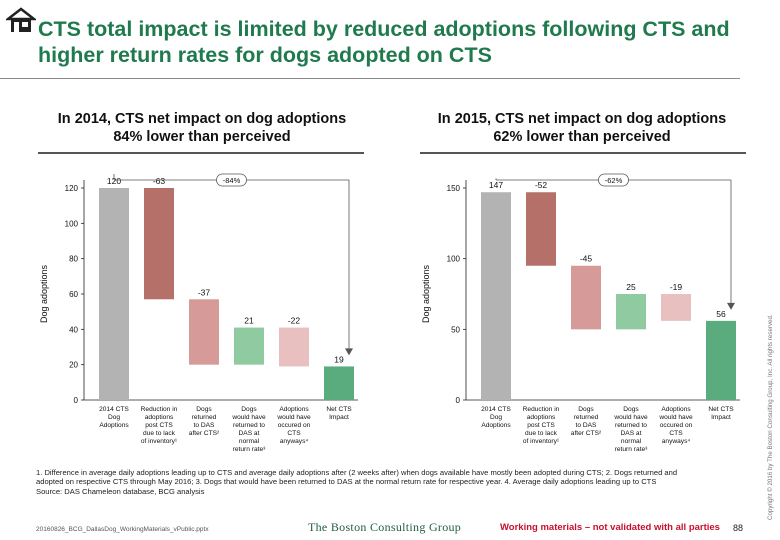  I want to click on bcg-logo-text: The Boston Consulting Group, so click(385, 527).